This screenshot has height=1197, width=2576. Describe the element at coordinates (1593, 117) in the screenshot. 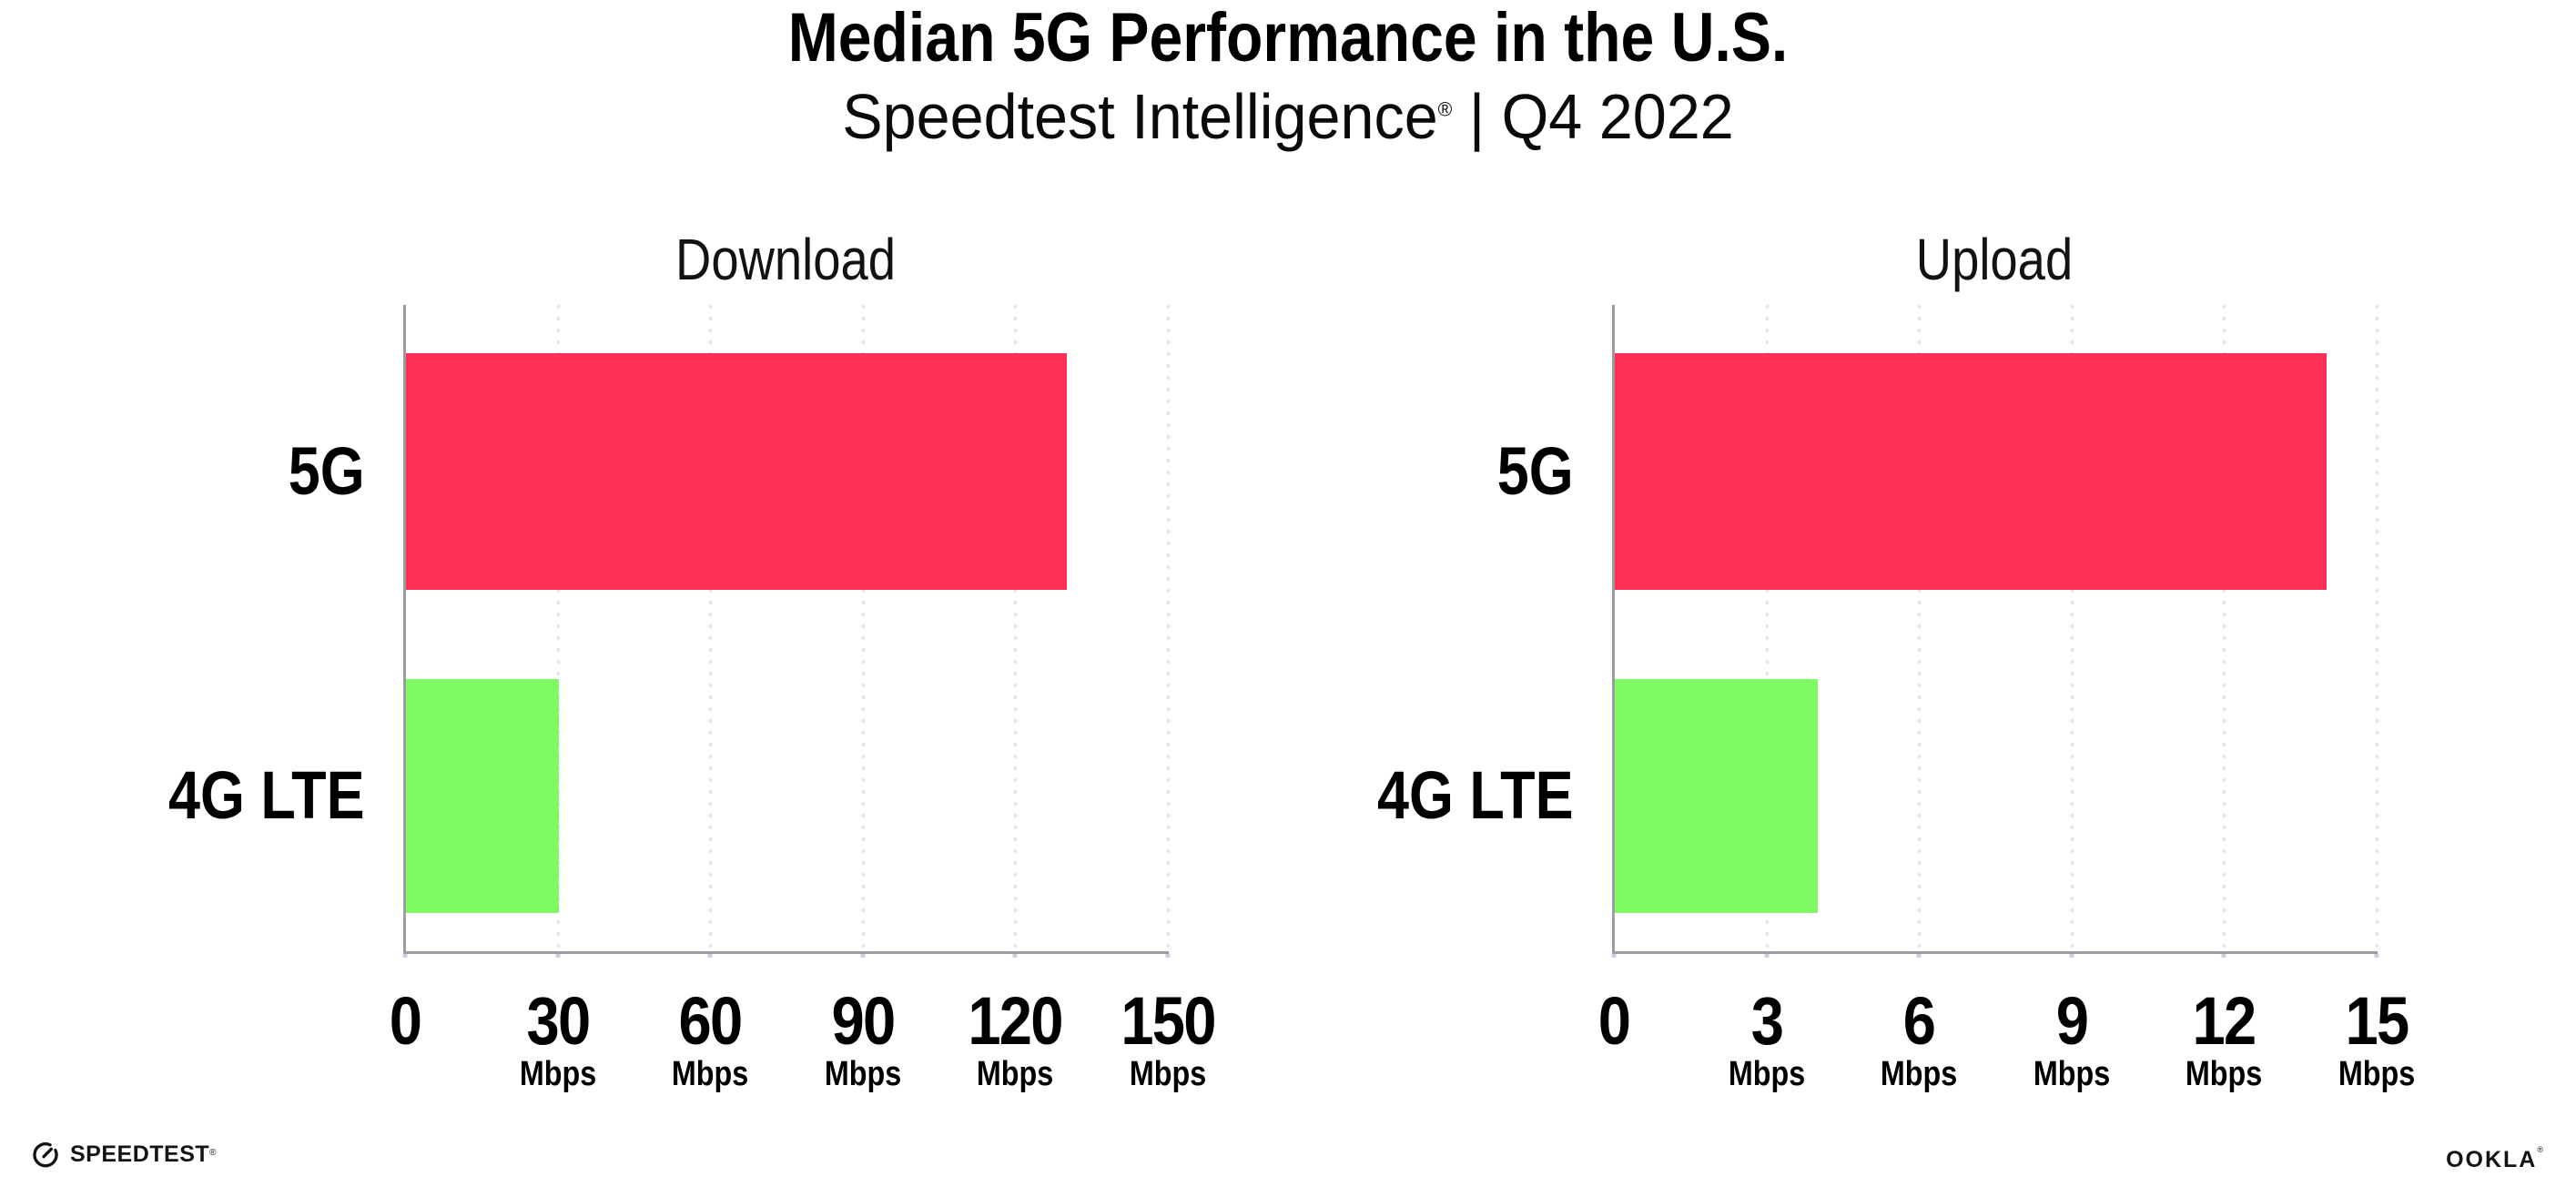

I see `subtitle-period: | Q4 2022` at that location.